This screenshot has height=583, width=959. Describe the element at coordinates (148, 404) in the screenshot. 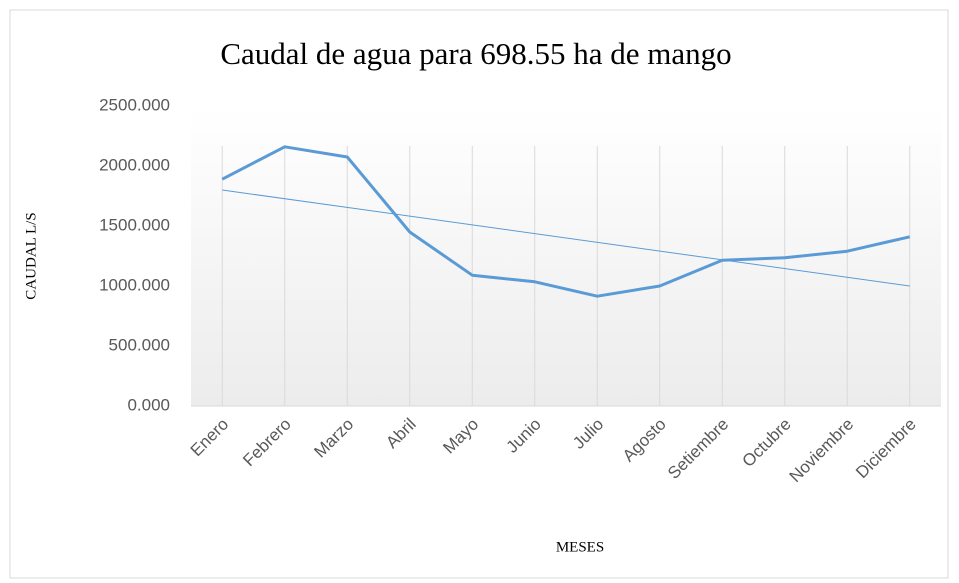

I see `y-tick-label: 0.000` at that location.